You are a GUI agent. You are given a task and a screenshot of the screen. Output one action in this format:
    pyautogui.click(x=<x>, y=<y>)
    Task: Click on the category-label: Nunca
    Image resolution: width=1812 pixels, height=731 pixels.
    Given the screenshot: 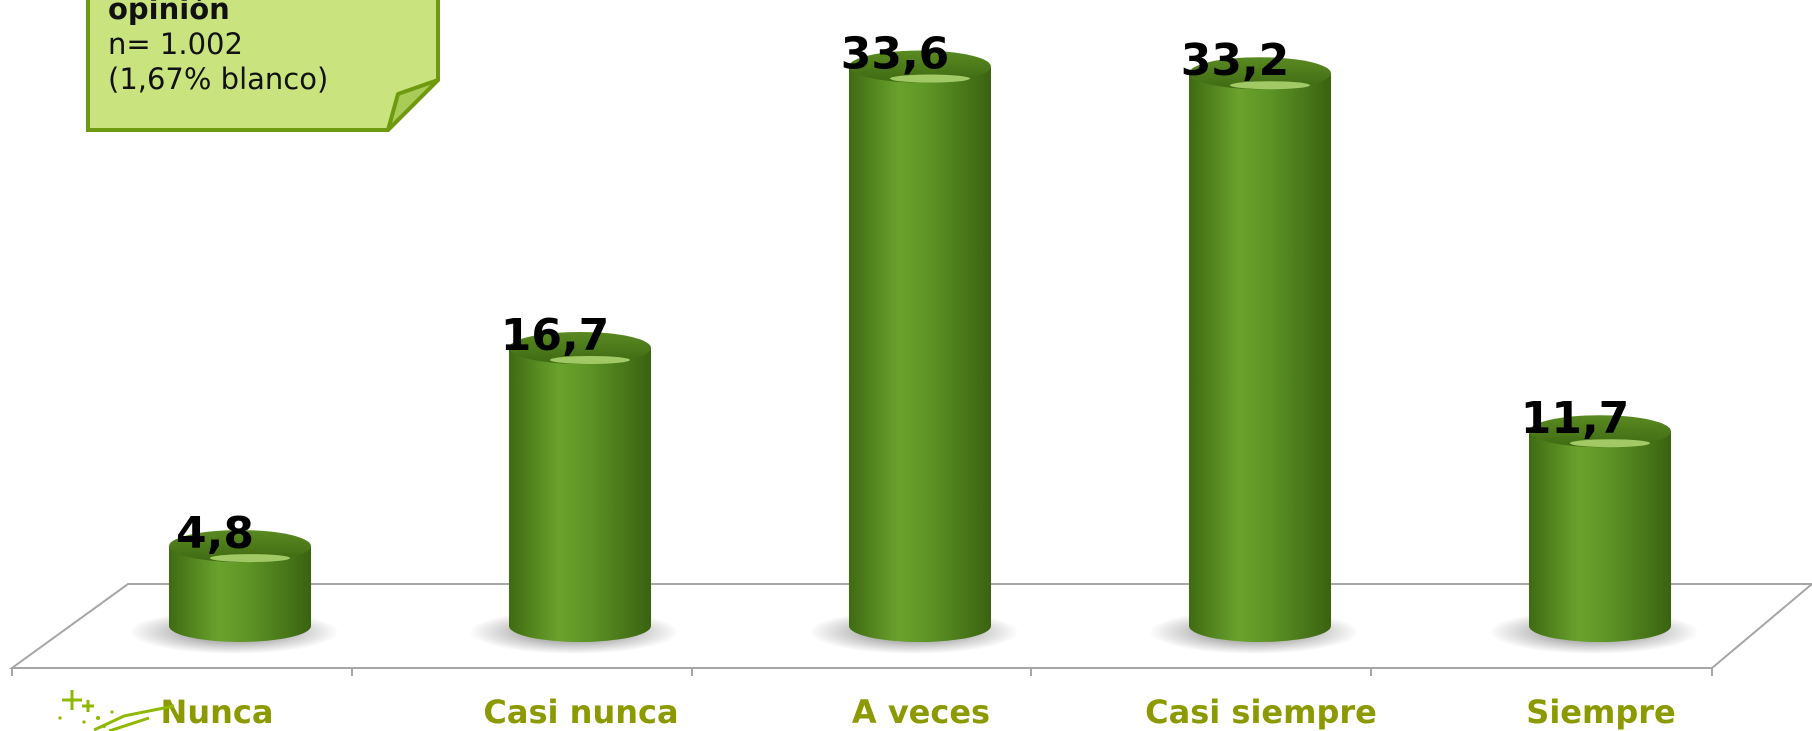 What is the action you would take?
    pyautogui.click(x=217, y=712)
    